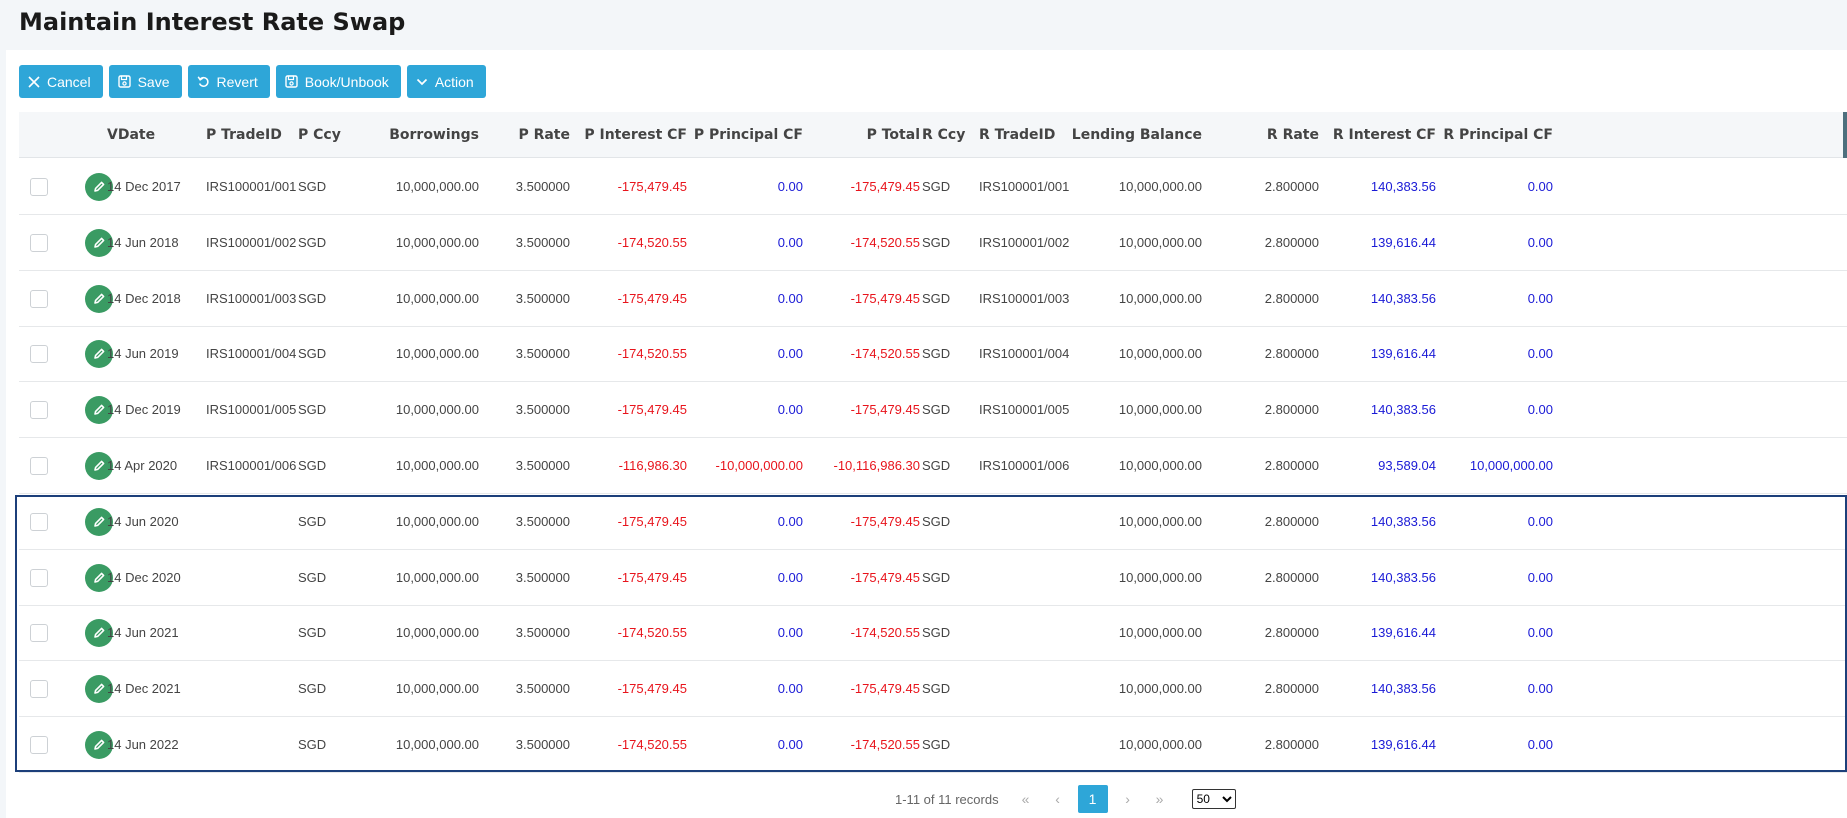  Describe the element at coordinates (635, 134) in the screenshot. I see `column-header-p-interest-cf: P Interest CF` at that location.